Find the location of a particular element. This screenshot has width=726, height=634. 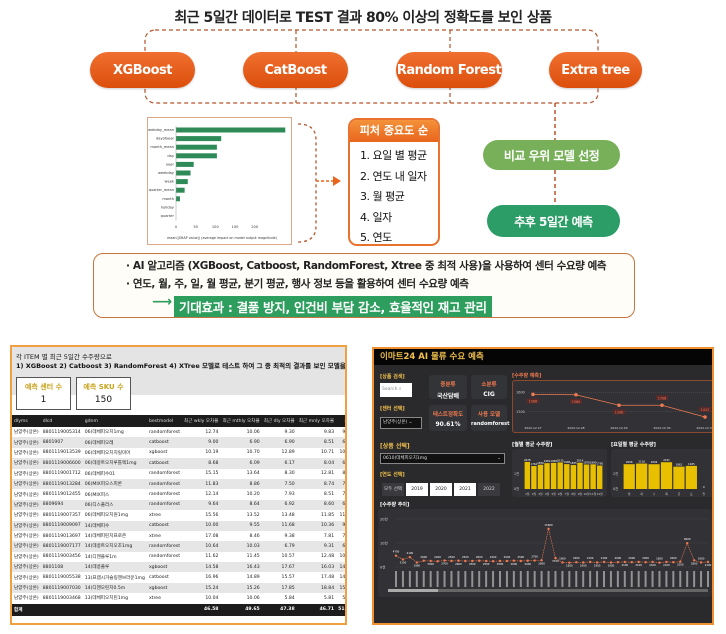

card-model-used: 사용 모델 randomforest is located at coordinates (490, 418).